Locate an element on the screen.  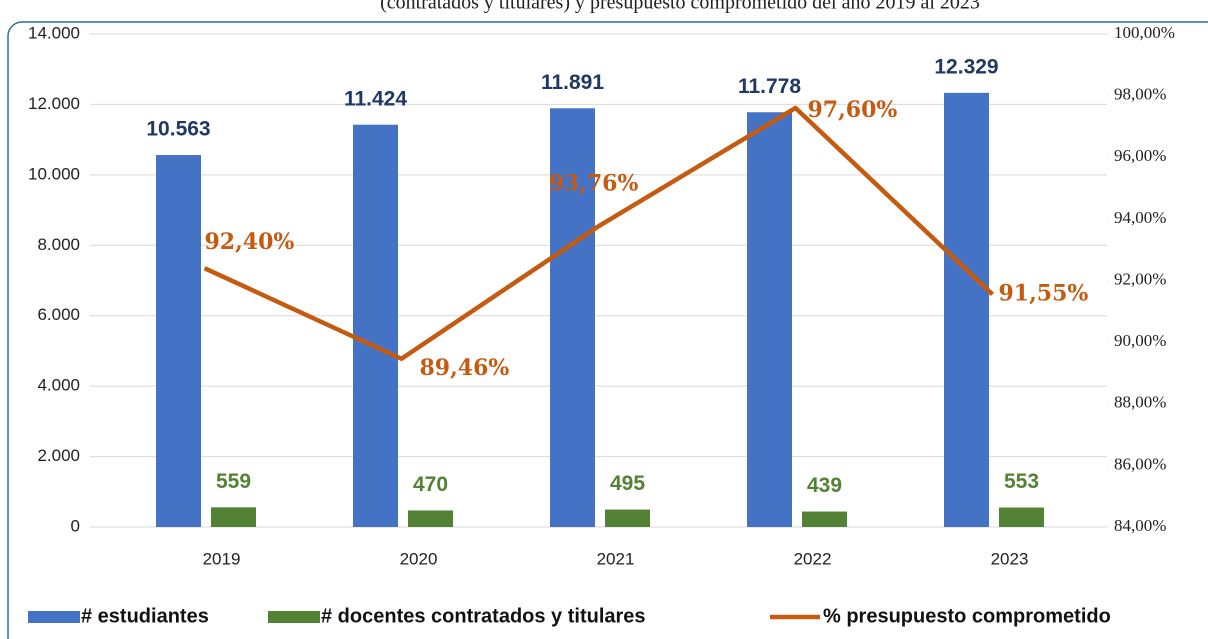
bar-label: 12.329 is located at coordinates (966, 66).